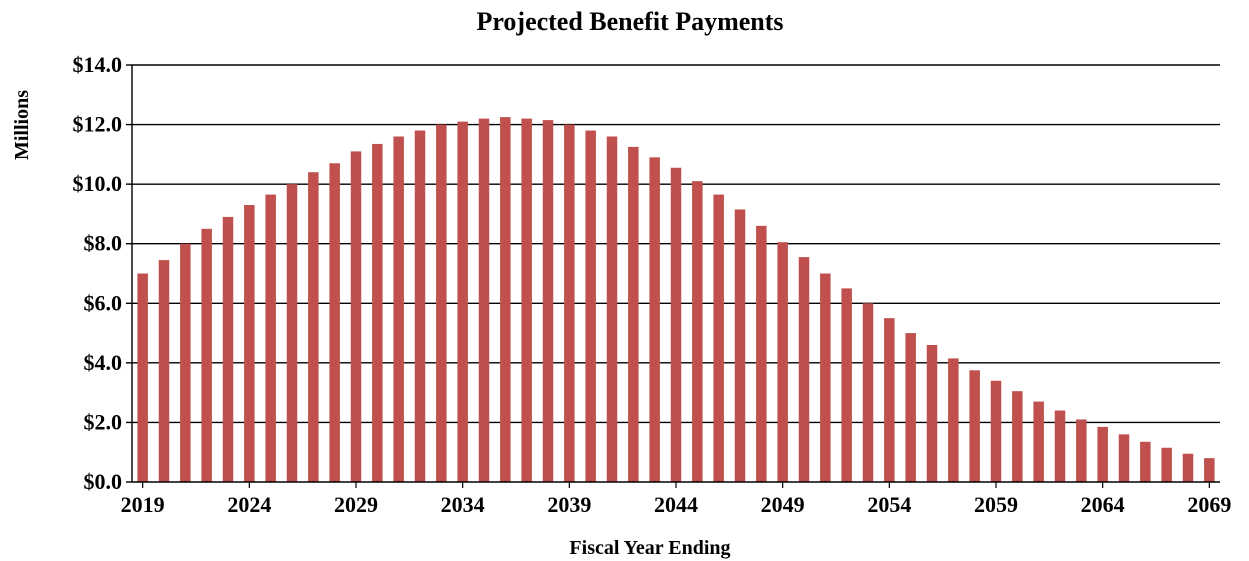 Image resolution: width=1249 pixels, height=561 pixels. Describe the element at coordinates (1103, 504) in the screenshot. I see `x-tick-label: 2064` at that location.